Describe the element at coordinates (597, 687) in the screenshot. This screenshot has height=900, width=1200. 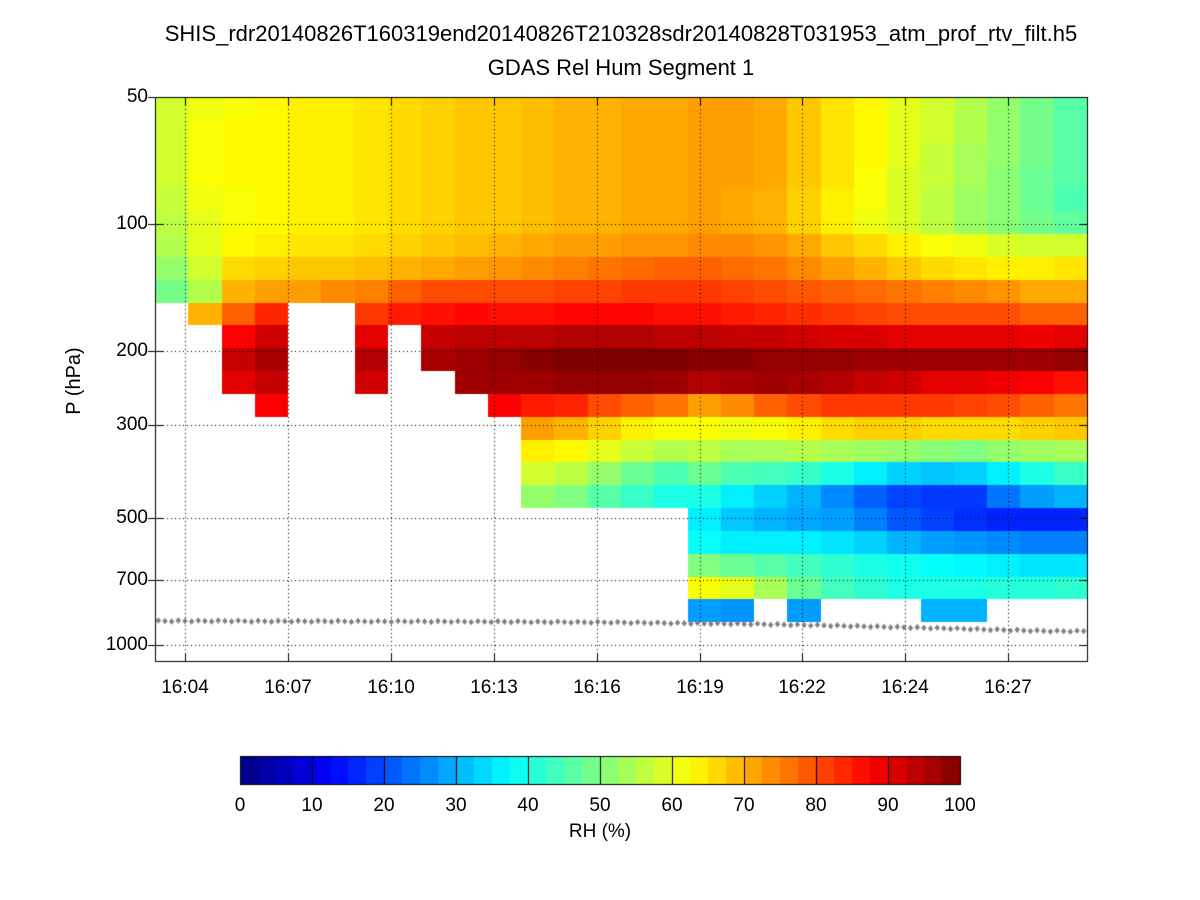
I see `x-tick-label: 16:16` at that location.